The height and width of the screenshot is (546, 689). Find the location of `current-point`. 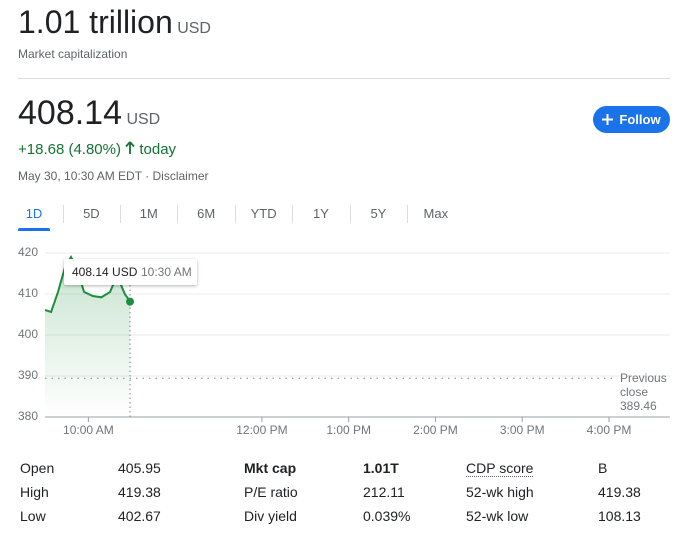

current-point is located at coordinates (130, 301).